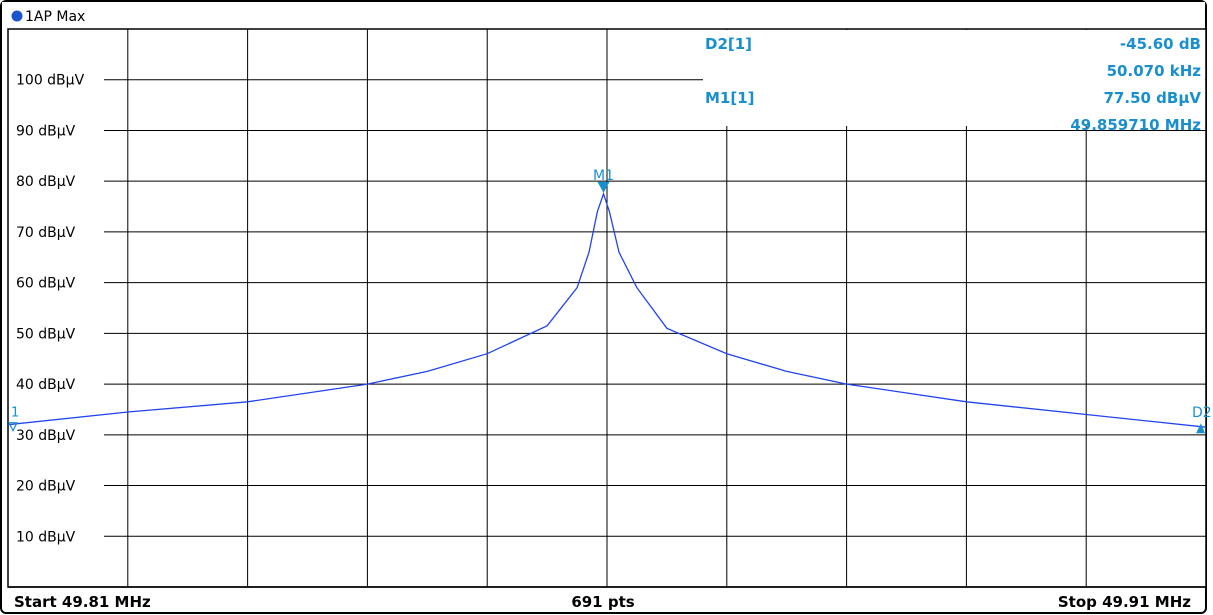  What do you see at coordinates (603, 187) in the screenshot?
I see `m1-marker-triangle-icon` at bounding box center [603, 187].